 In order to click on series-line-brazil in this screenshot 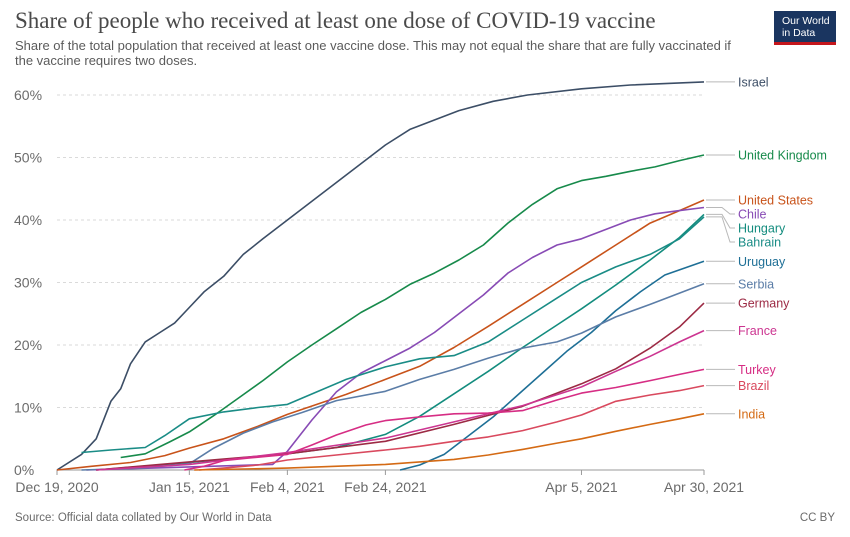, I will do `click(452, 427)`.